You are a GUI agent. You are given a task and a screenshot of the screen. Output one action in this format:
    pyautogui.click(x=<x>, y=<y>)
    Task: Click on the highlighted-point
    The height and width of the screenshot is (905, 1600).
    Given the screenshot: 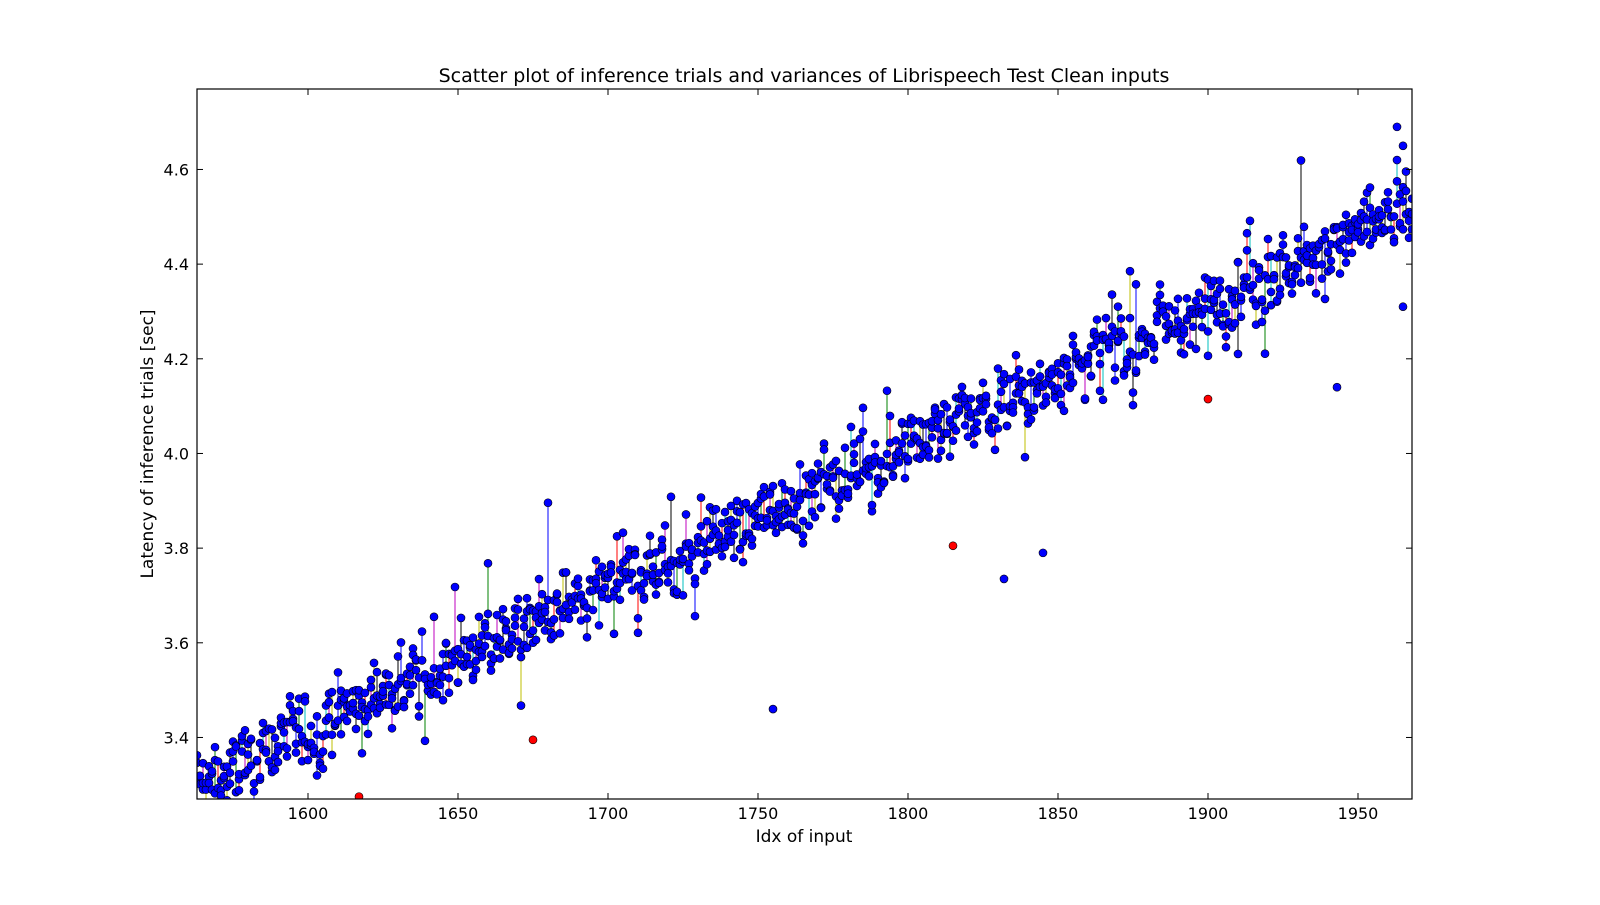 What is the action you would take?
    pyautogui.click(x=533, y=740)
    